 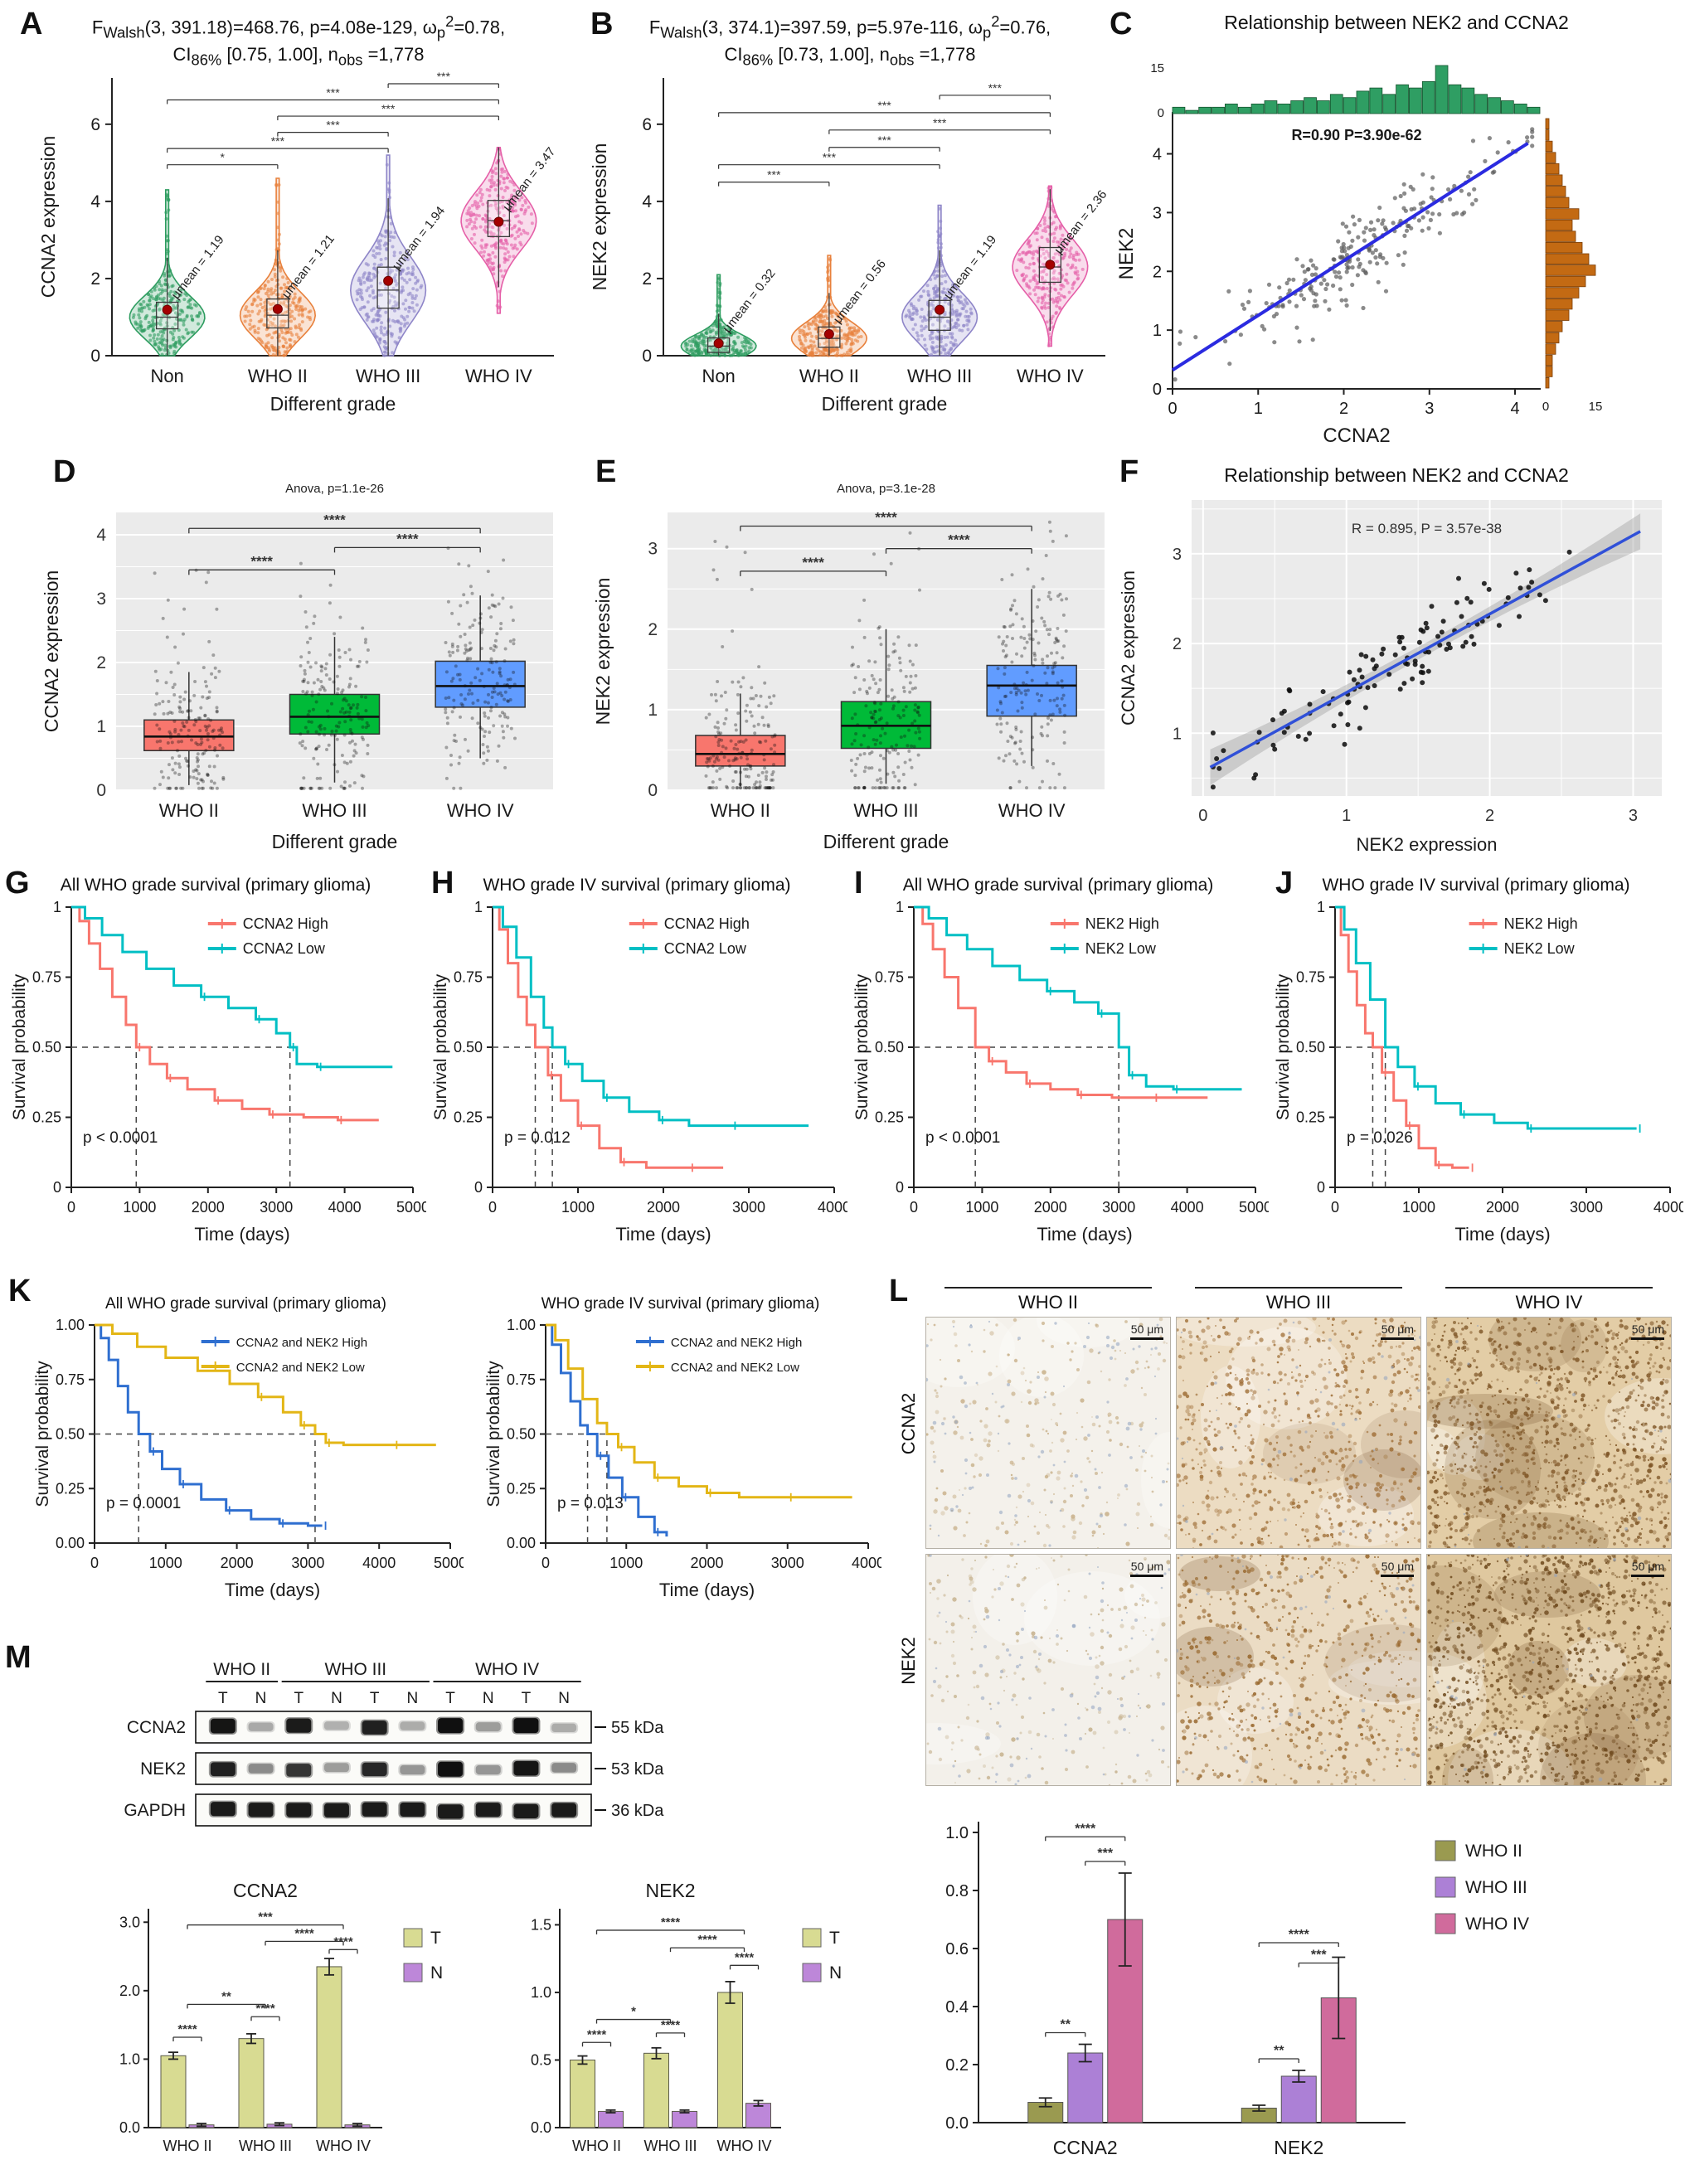 What do you see at coordinates (1048, 1670) in the screenshot?
I see `ihc-tile-nek2-who2: 50 μm` at bounding box center [1048, 1670].